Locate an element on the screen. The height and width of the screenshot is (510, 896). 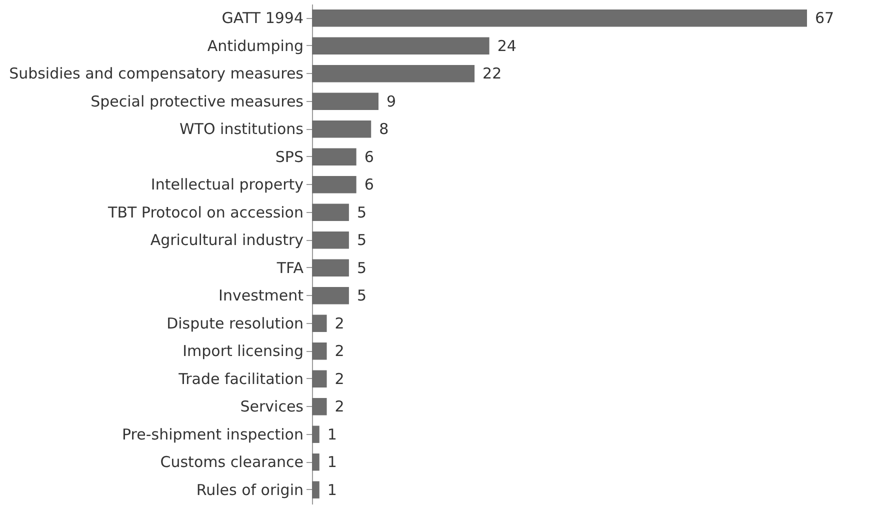
y-tick-label: Subsidies and compensatory measures is located at coordinates (156, 73).